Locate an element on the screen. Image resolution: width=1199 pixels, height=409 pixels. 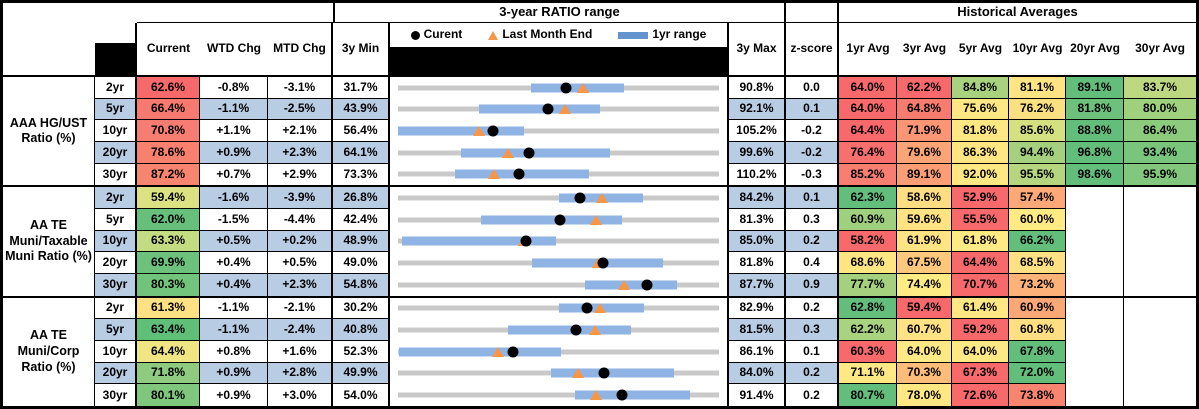
avg-cell: 60.7% is located at coordinates (924, 330).